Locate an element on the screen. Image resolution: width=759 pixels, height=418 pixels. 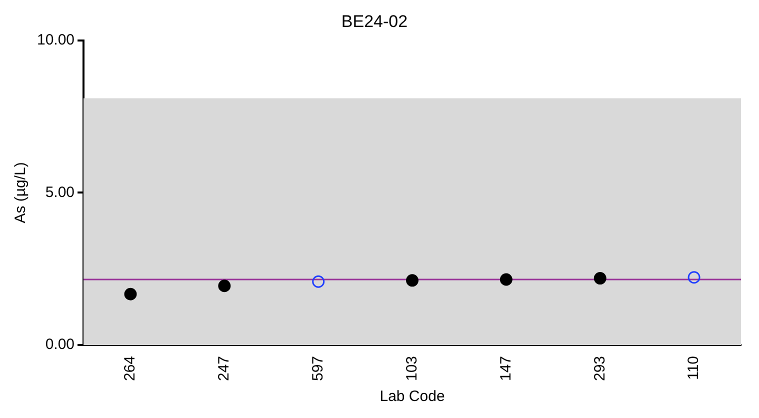
x-axis-title: Lab Code is located at coordinates (412, 397).